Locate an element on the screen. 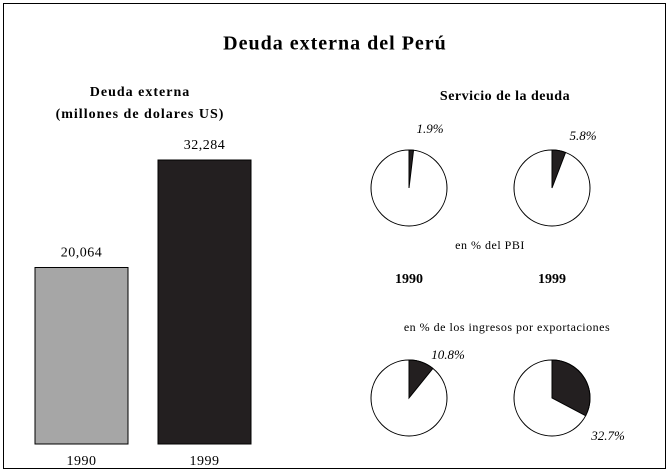 This screenshot has height=472, width=669. x-tick-label: 1990 is located at coordinates (82, 461).